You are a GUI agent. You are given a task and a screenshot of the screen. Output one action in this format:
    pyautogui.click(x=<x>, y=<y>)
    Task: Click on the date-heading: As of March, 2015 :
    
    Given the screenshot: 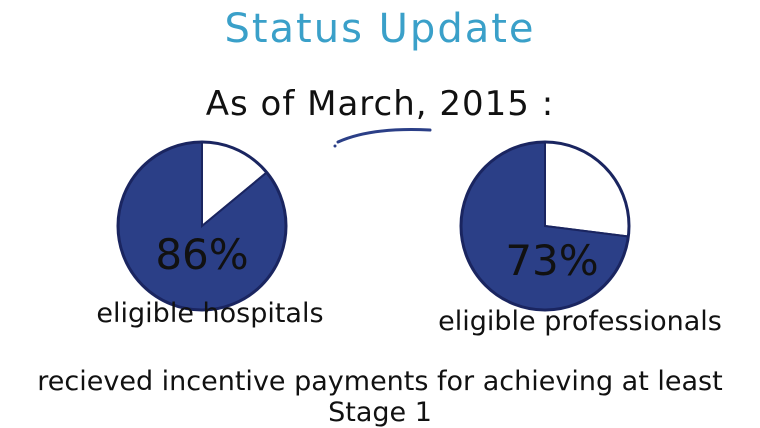 What is the action you would take?
    pyautogui.click(x=380, y=104)
    